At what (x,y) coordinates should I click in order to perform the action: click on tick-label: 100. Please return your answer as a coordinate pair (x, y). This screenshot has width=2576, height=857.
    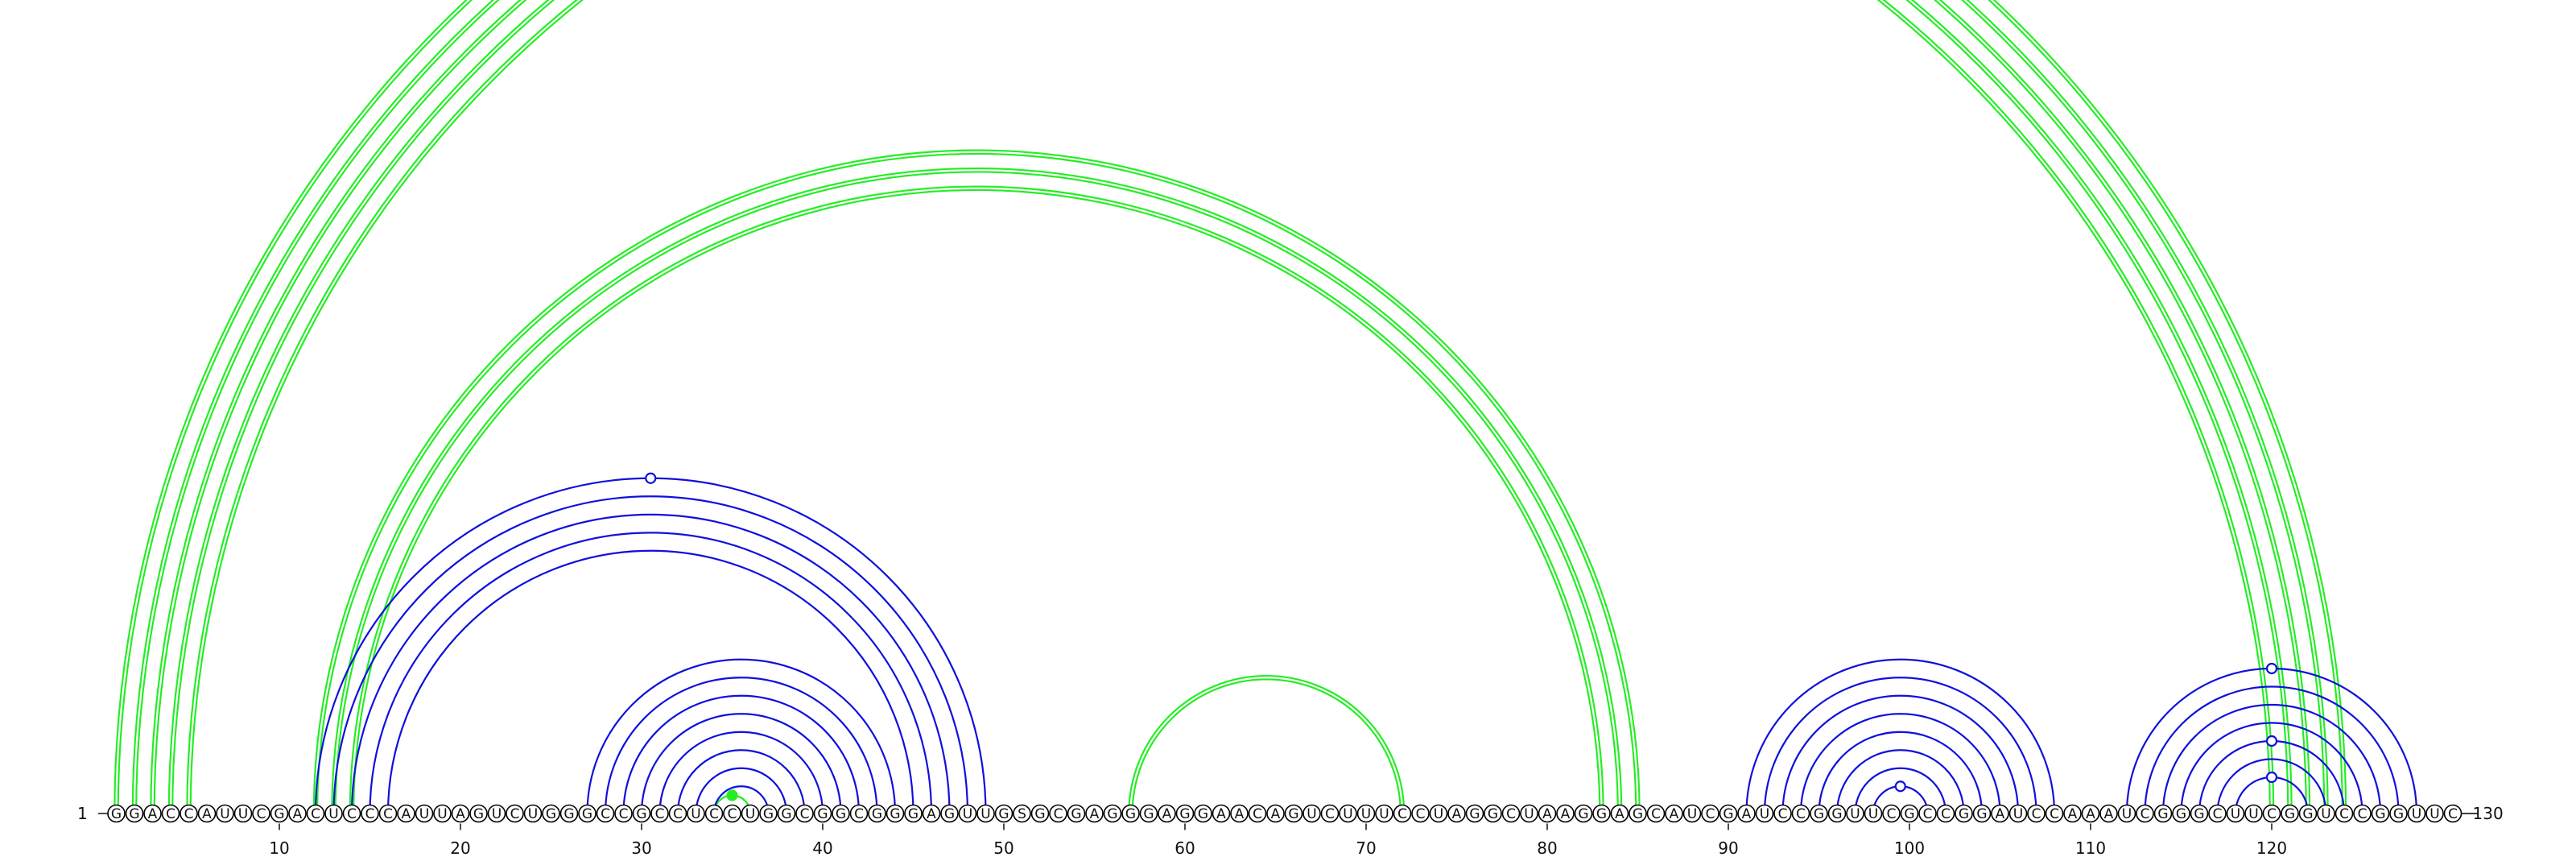
    Looking at the image, I should click on (1909, 847).